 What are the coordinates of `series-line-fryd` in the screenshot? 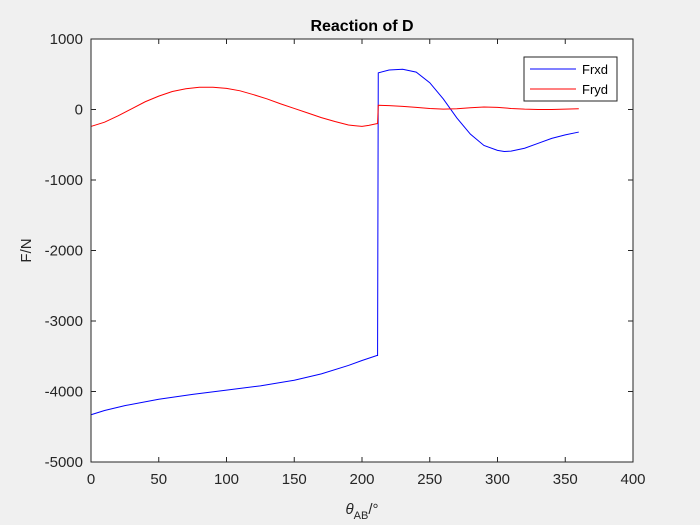 It's located at (334, 106).